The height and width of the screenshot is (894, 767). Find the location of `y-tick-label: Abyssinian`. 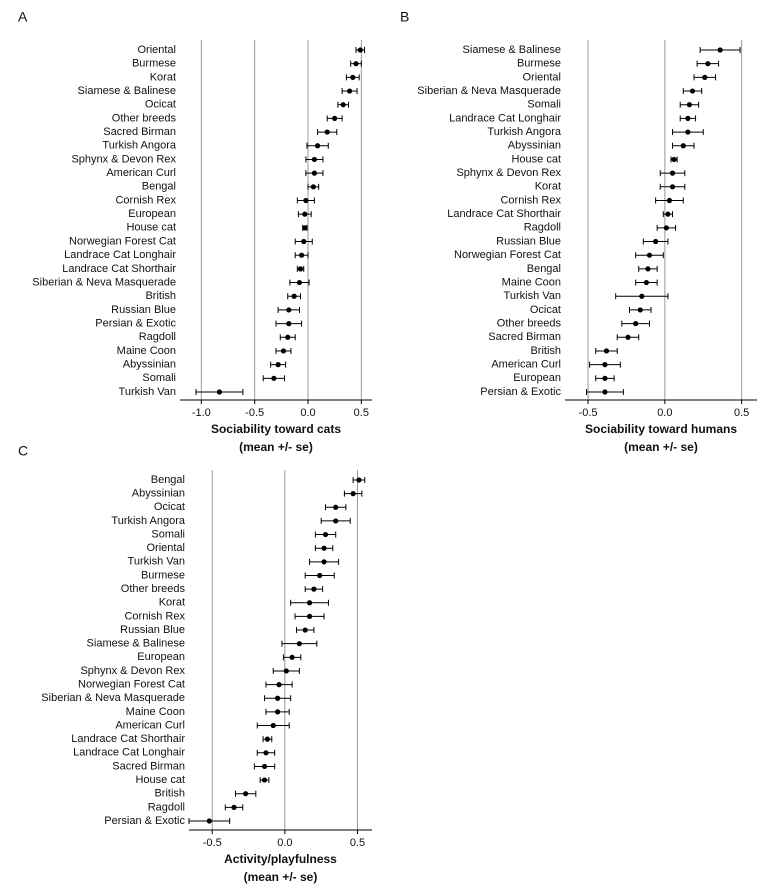

y-tick-label: Abyssinian is located at coordinates (149, 365).